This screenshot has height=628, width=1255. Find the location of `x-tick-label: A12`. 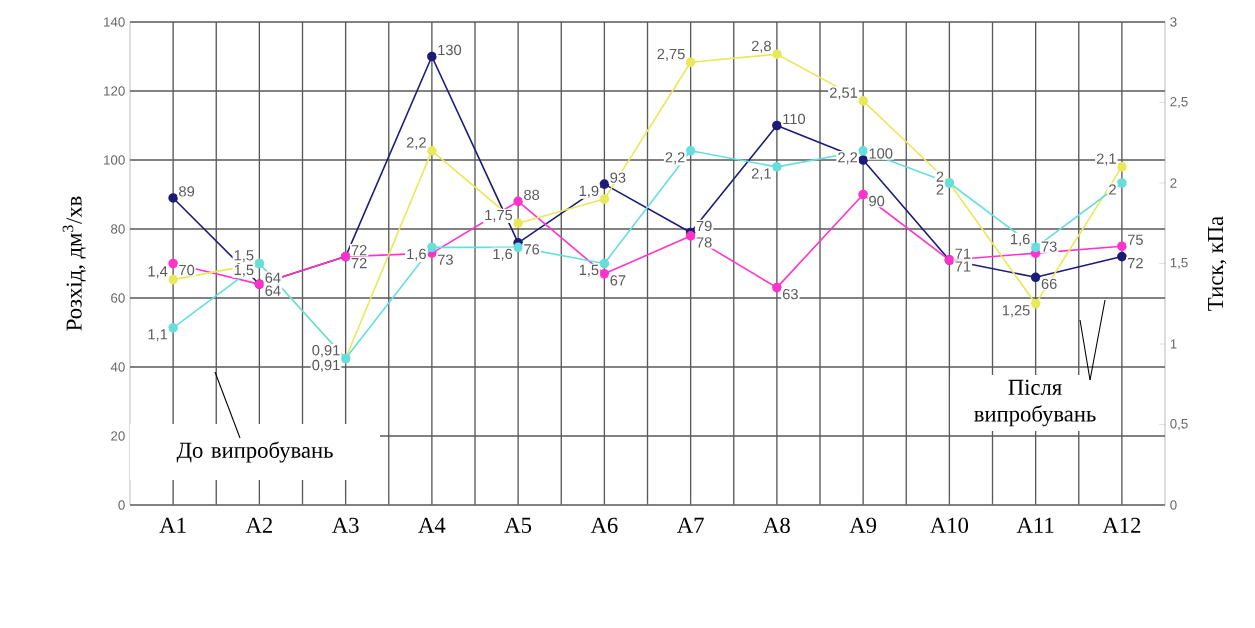

x-tick-label: A12 is located at coordinates (1121, 525).